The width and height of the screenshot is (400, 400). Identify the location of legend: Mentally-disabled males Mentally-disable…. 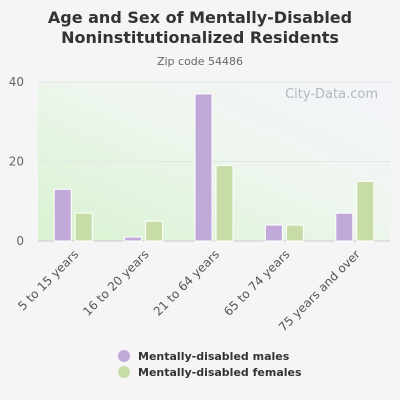
(210, 364).